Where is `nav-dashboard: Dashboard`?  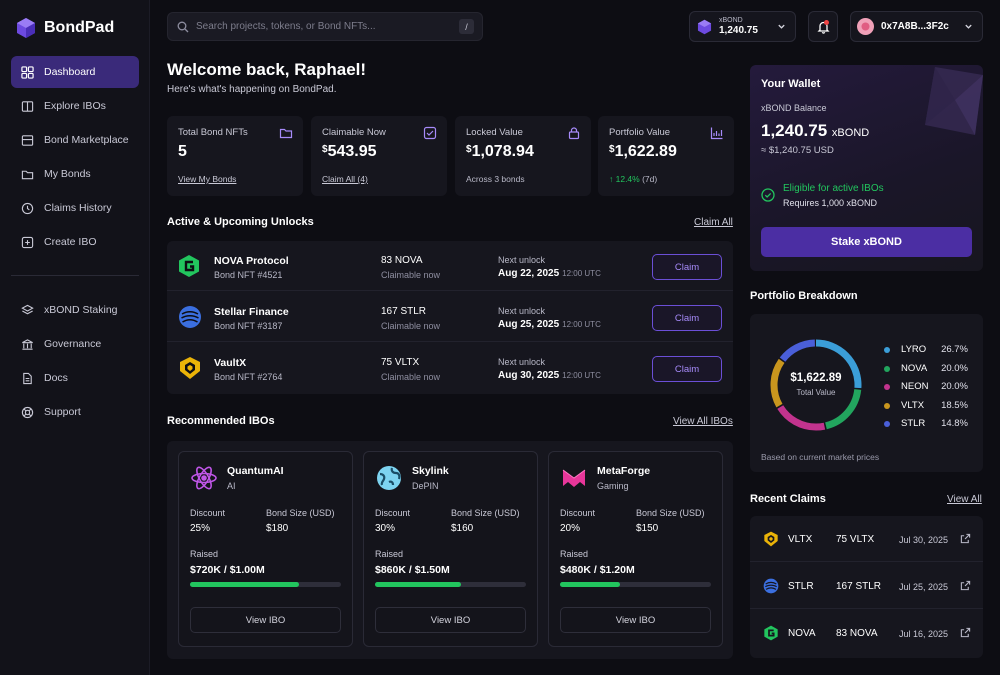 nav-dashboard: Dashboard is located at coordinates (75, 72).